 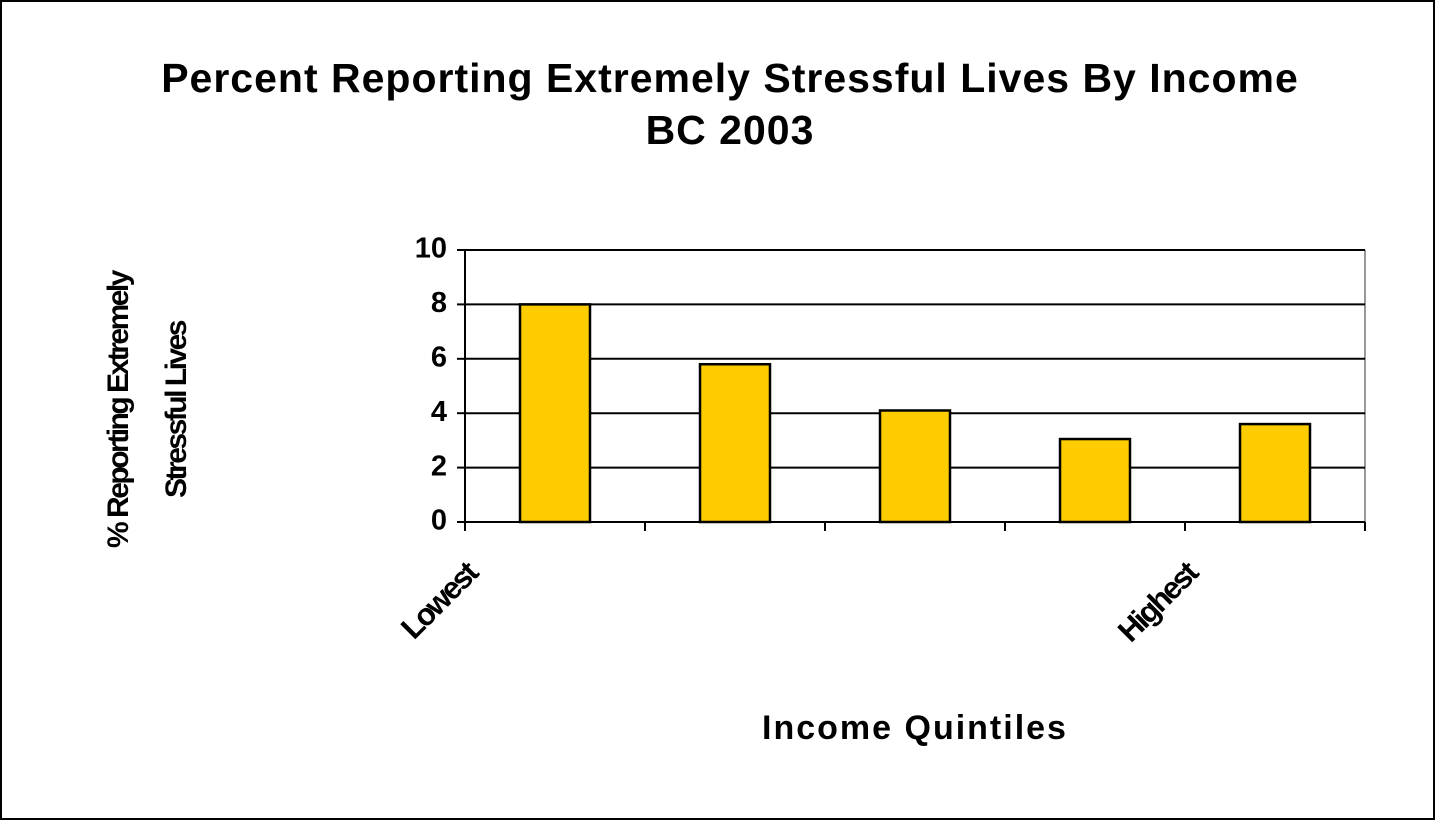 What do you see at coordinates (439, 466) in the screenshot?
I see `y-tick-label: 2` at bounding box center [439, 466].